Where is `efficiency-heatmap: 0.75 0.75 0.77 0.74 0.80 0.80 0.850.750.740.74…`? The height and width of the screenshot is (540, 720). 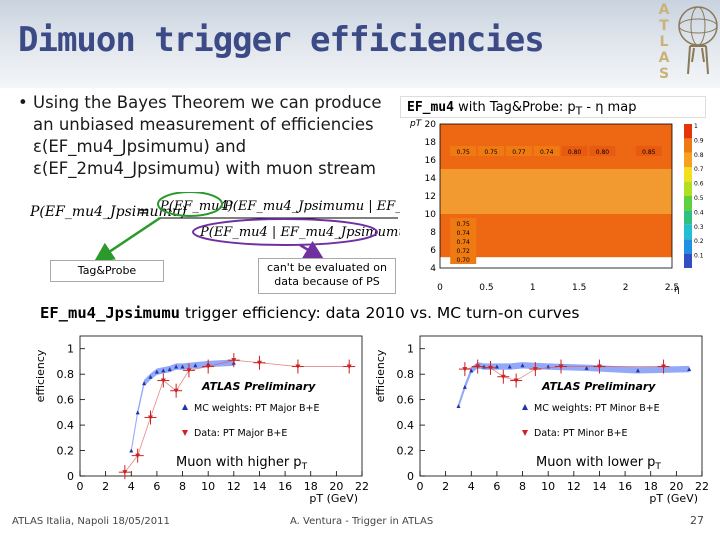
efficiency-heatmap: 0.75 0.75 0.77 0.74 0.80 0.80 0.850.750.740.74… is located at coordinates (556, 209).